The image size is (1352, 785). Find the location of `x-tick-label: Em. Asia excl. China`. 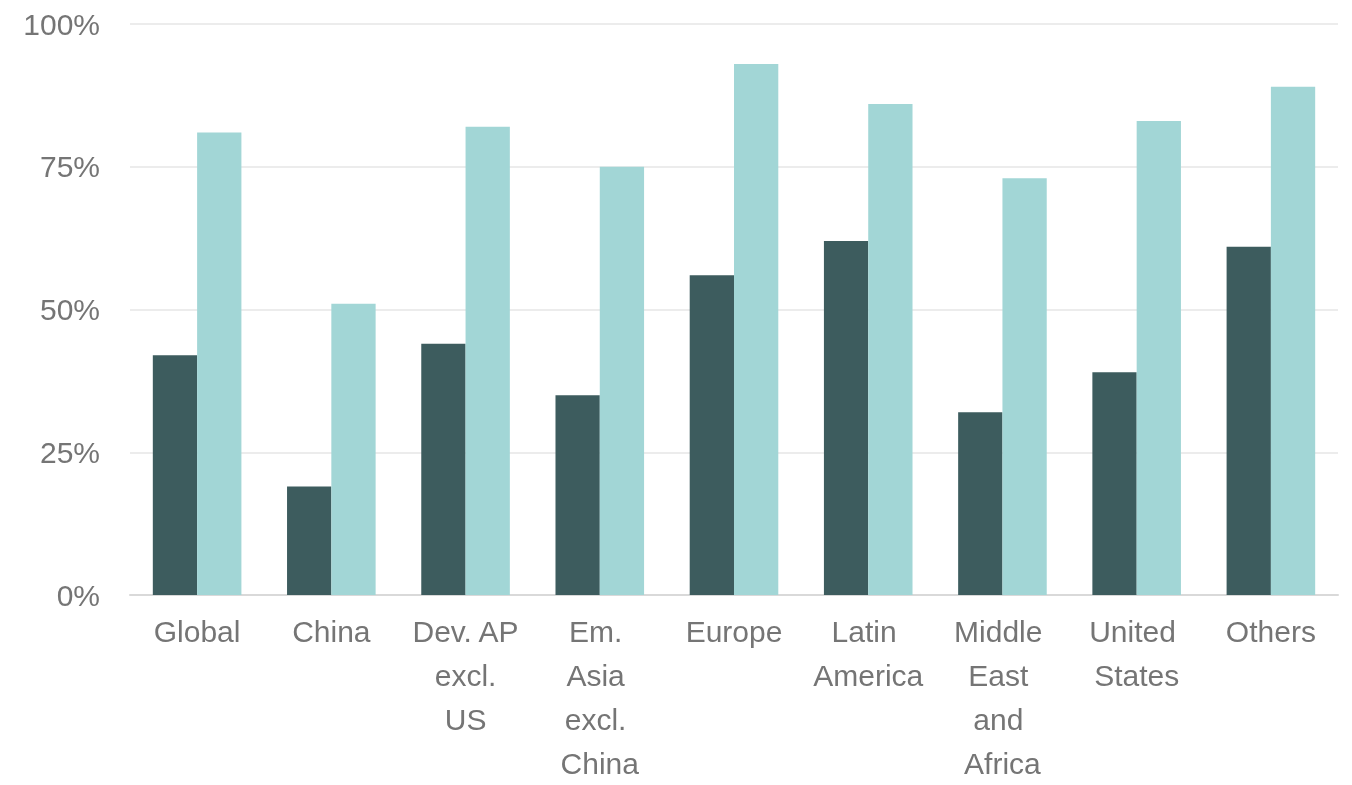

x-tick-label: Em. Asia excl. China is located at coordinates (600, 697).